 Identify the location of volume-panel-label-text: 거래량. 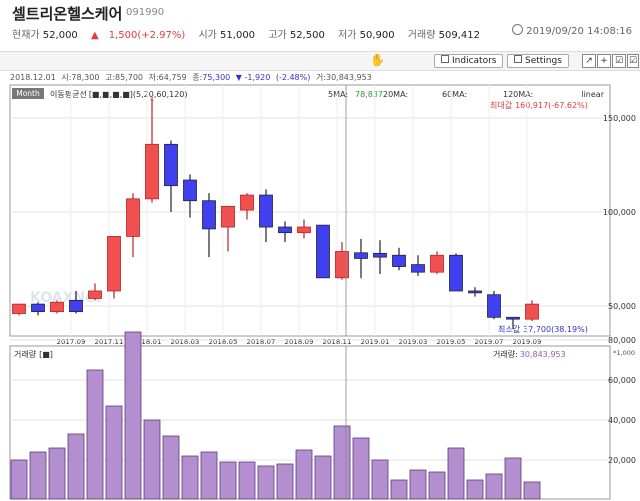
(25, 354).